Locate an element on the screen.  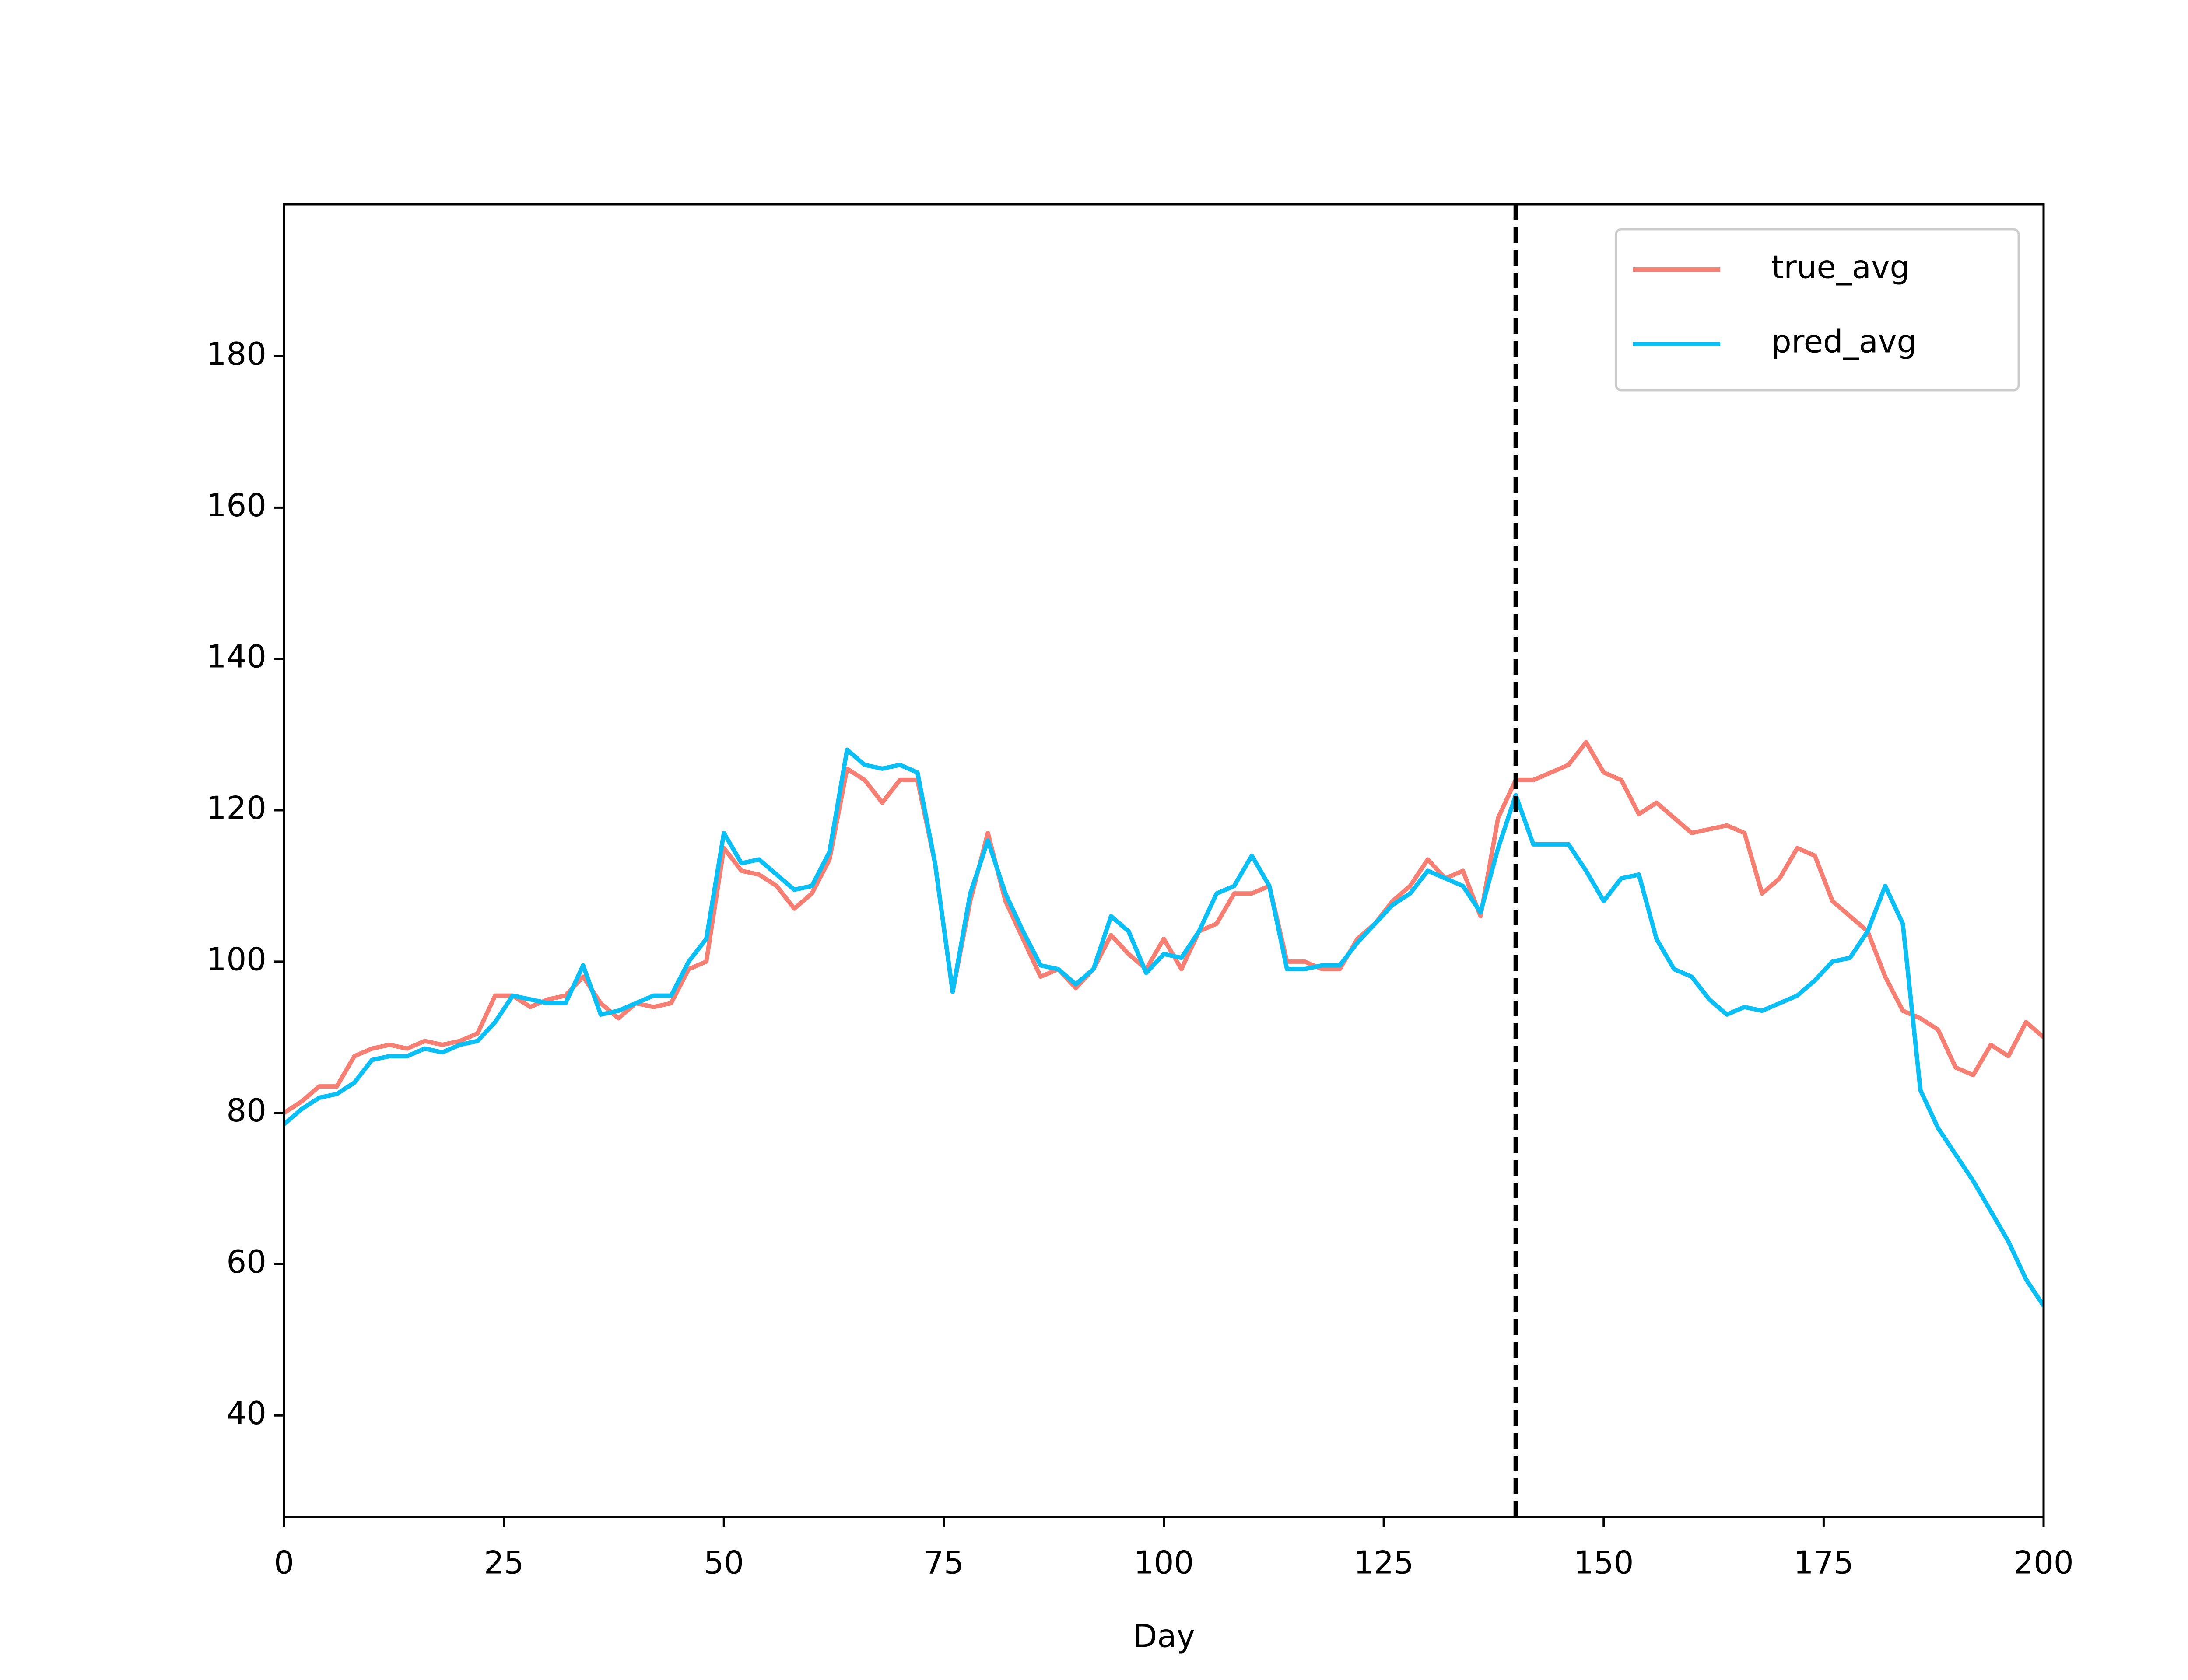
x-tick-label: 100 is located at coordinates (1164, 1562).